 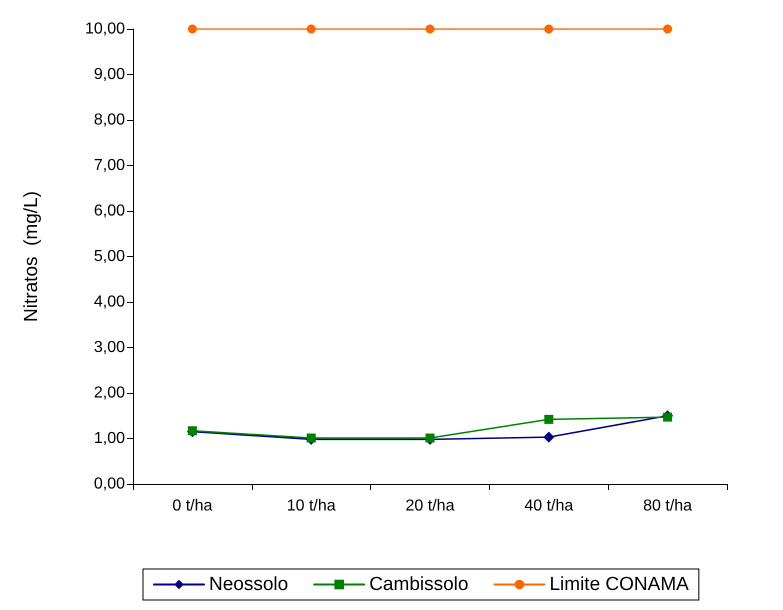 What do you see at coordinates (110, 438) in the screenshot?
I see `y-tick-label: 1,00` at bounding box center [110, 438].